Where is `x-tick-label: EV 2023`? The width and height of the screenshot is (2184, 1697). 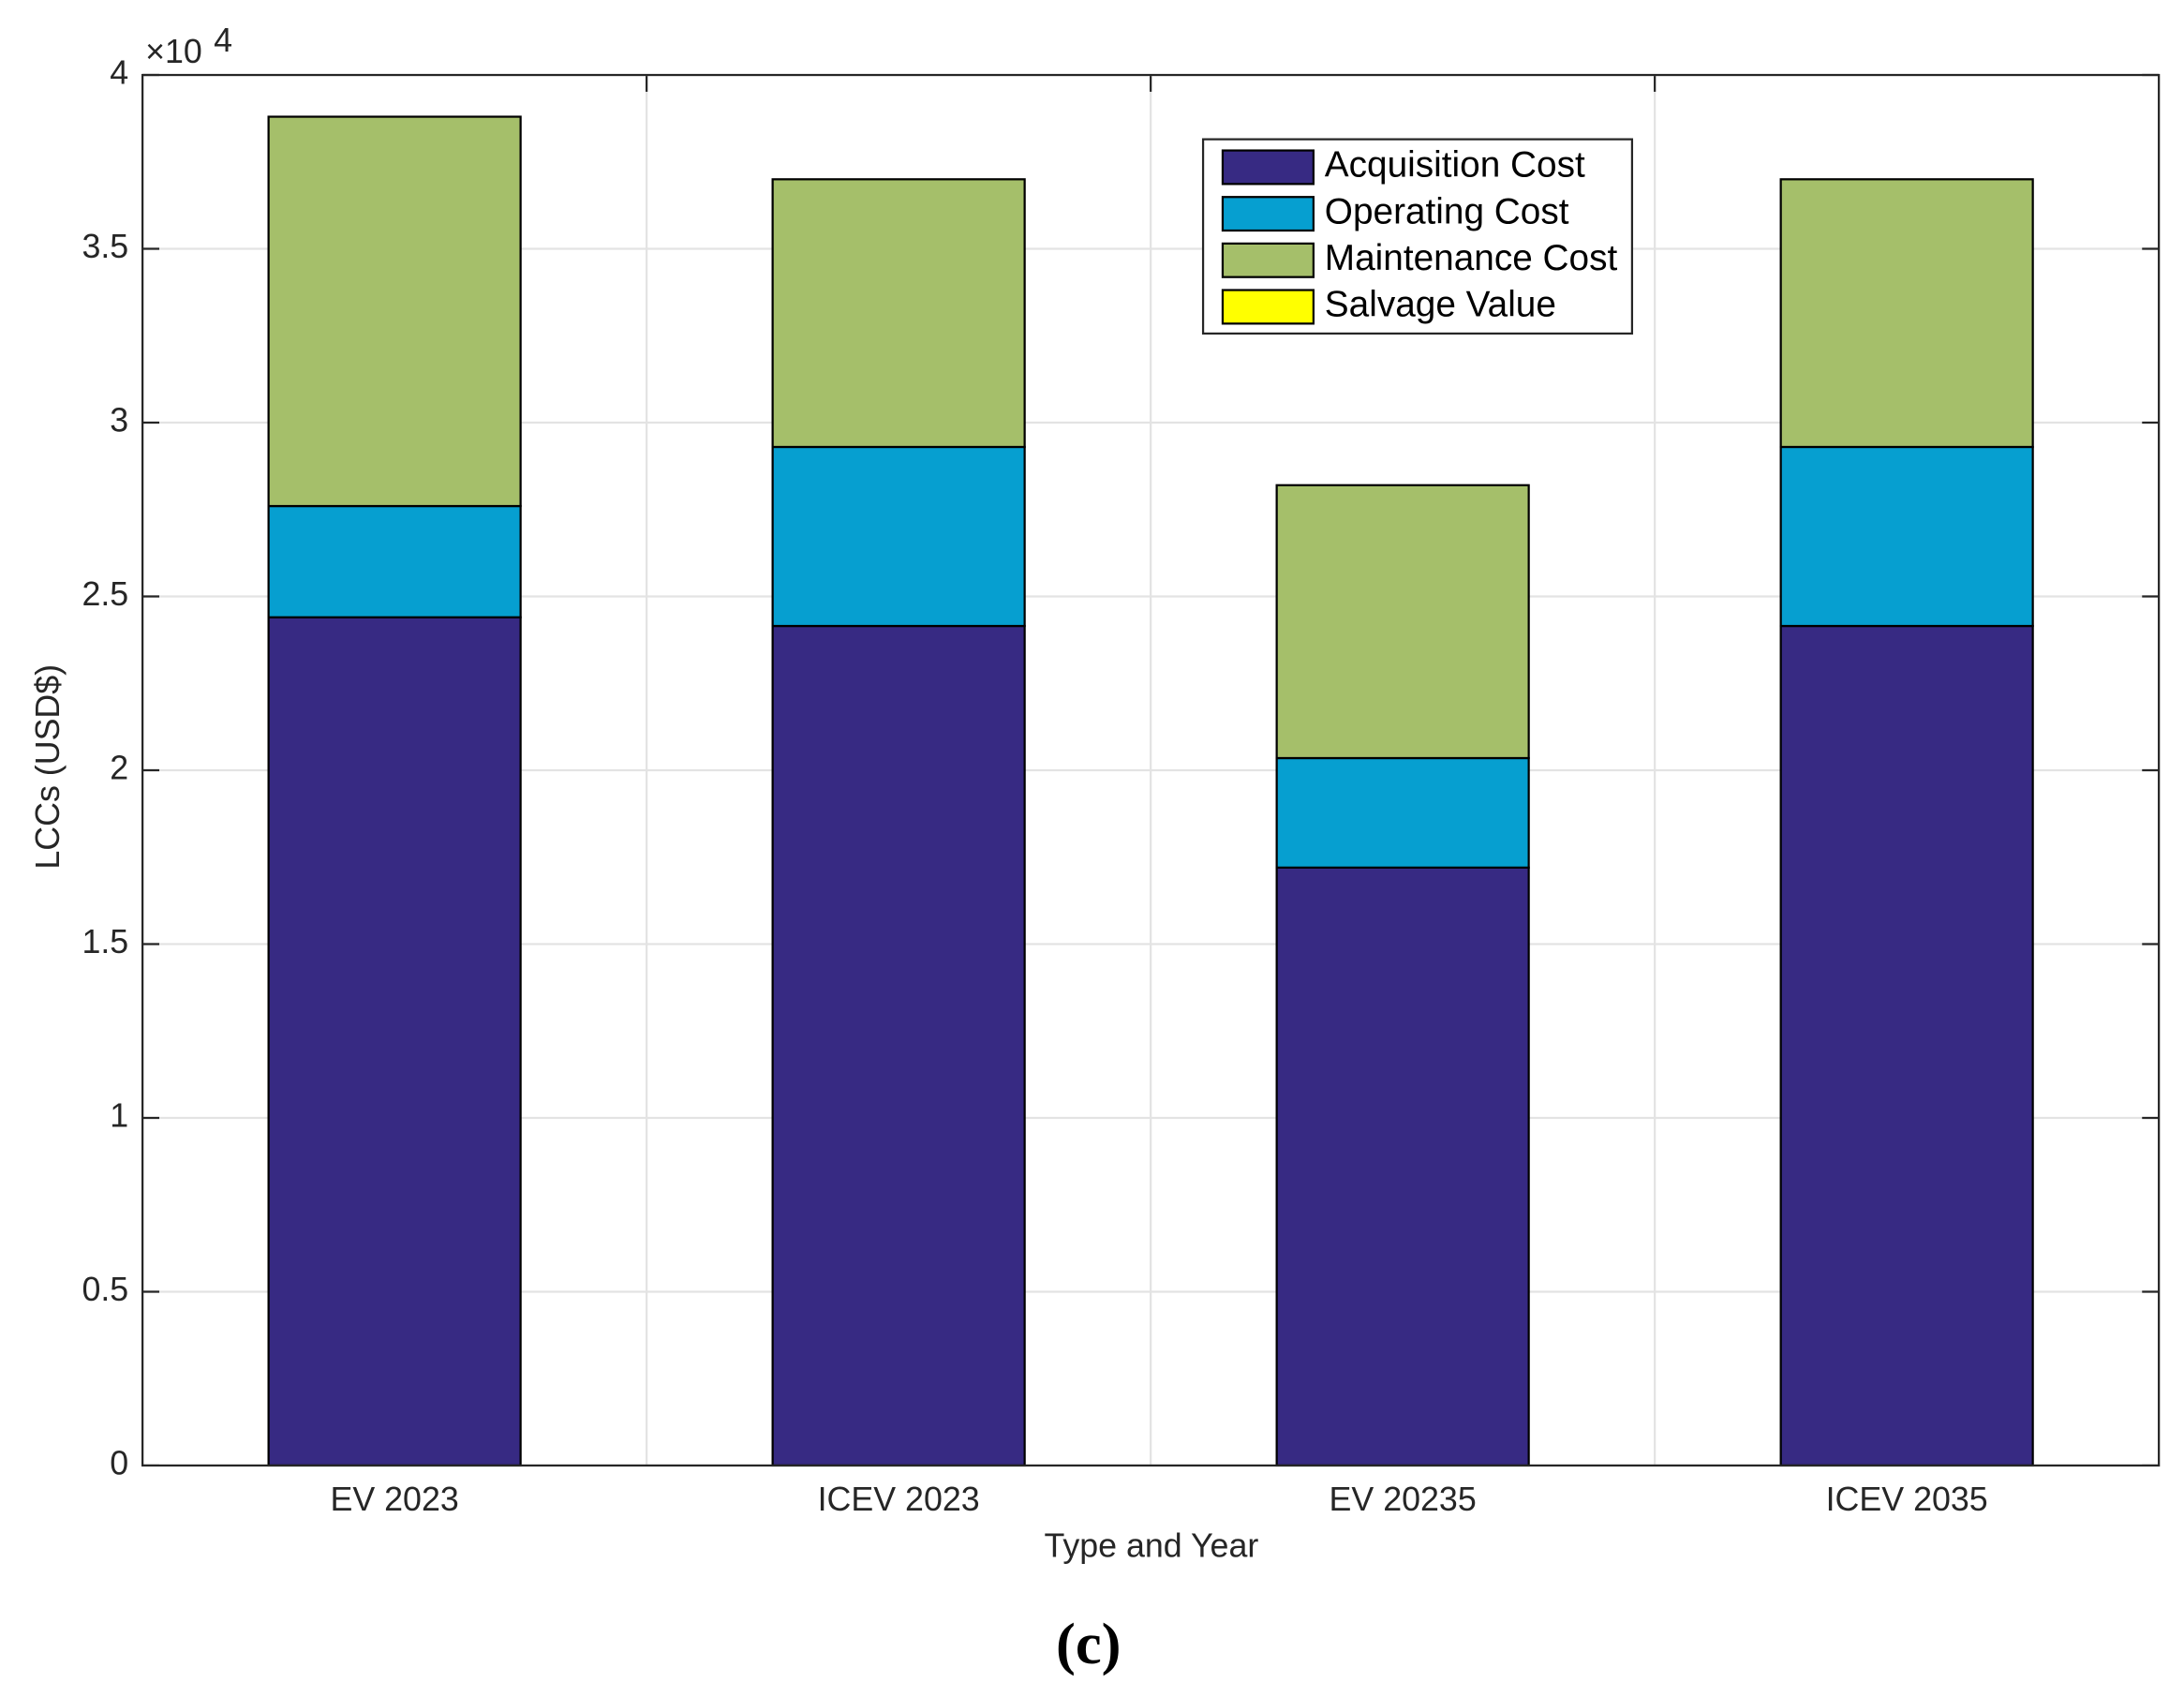
x-tick-label: EV 2023 is located at coordinates (394, 1499).